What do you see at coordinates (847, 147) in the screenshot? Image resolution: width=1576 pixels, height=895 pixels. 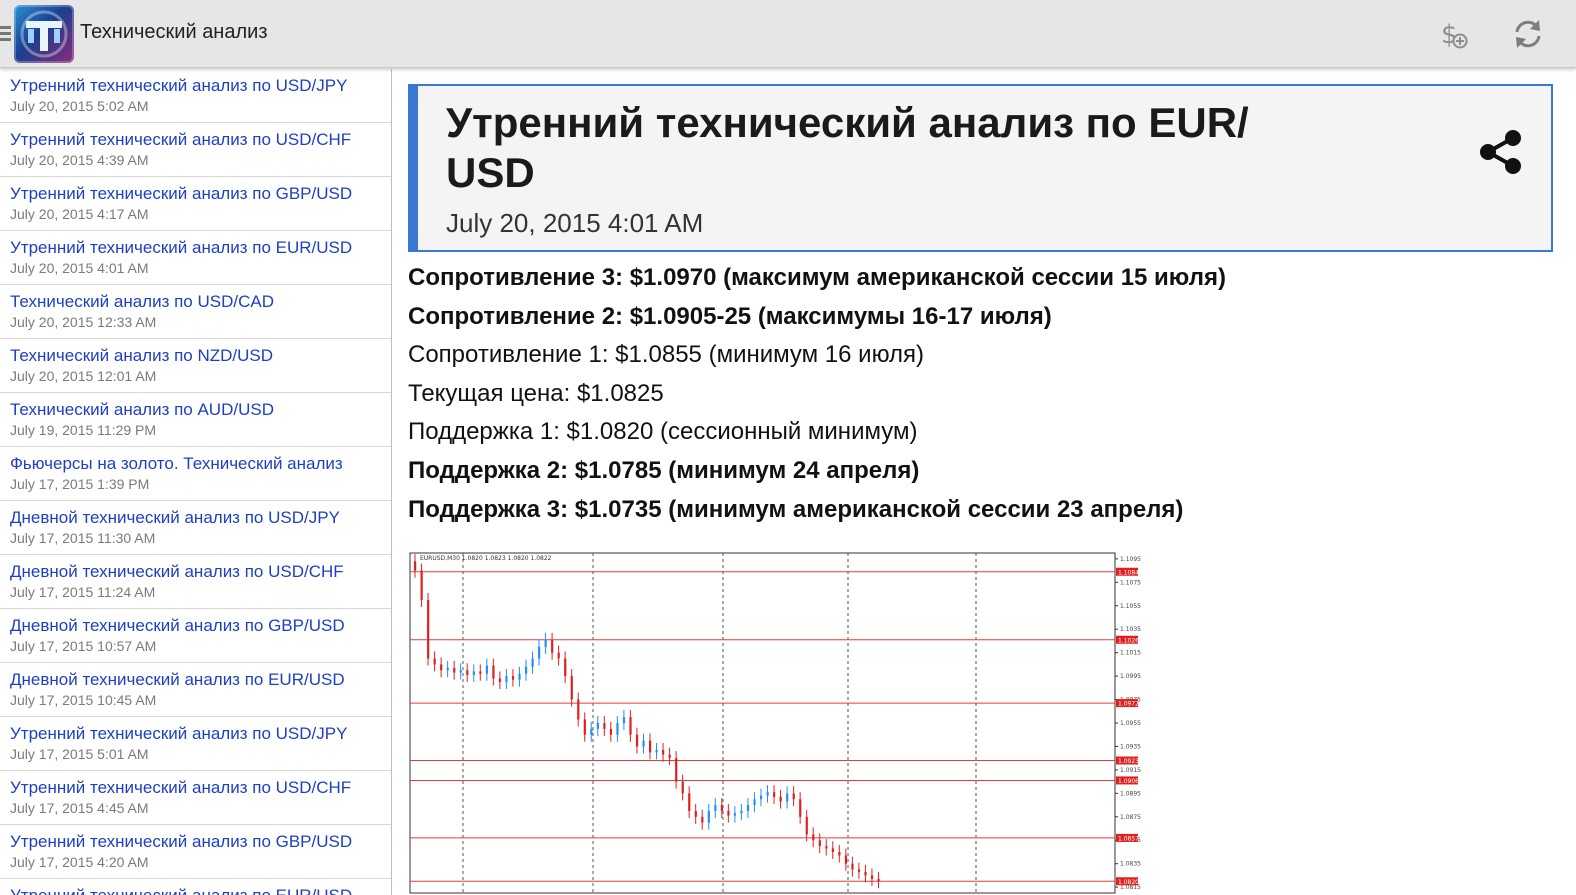 I see `article-title: Утренний технический анализ по EUR/ USD` at bounding box center [847, 147].